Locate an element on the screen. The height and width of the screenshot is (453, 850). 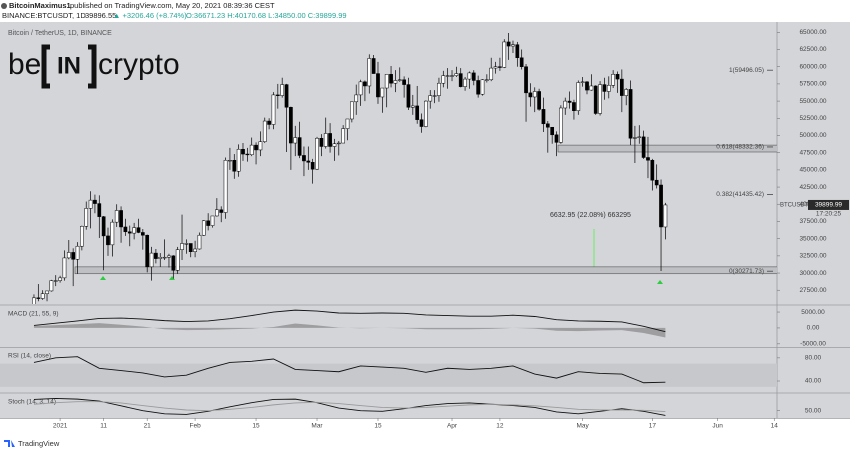
price-zone is located at coordinates (667, 148).